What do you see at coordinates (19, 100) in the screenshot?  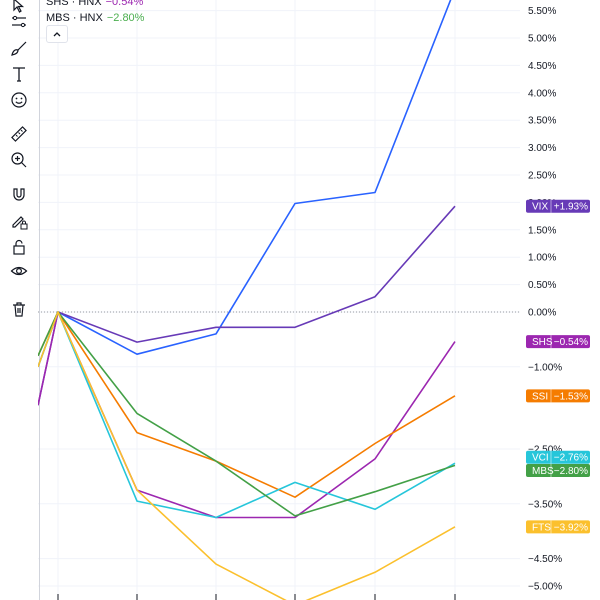 I see `emoji-tool-icon` at bounding box center [19, 100].